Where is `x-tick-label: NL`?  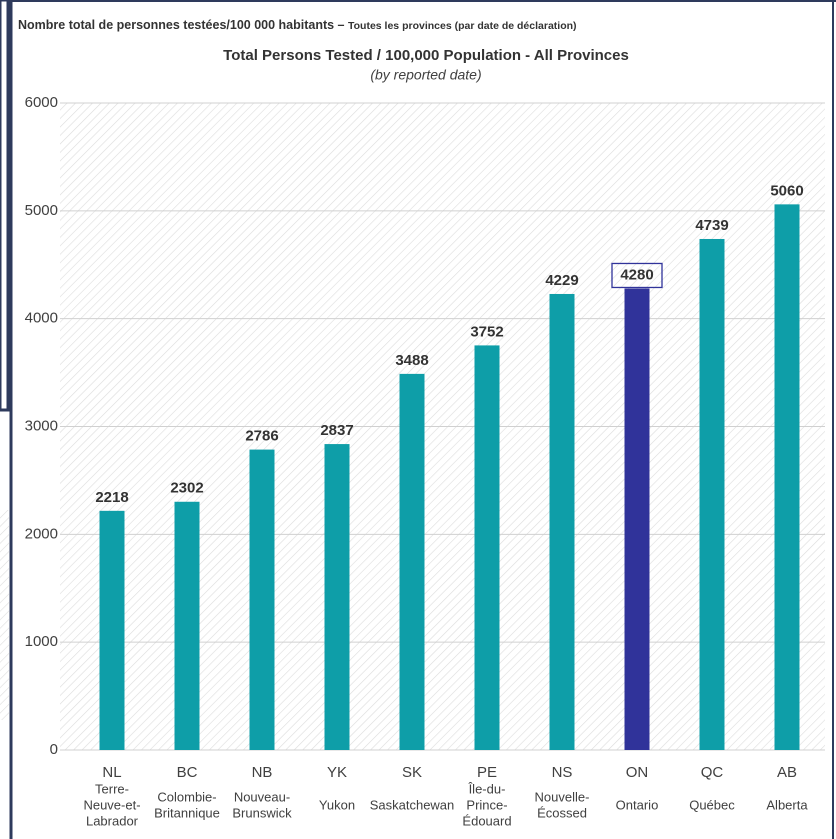 x-tick-label: NL is located at coordinates (111, 772).